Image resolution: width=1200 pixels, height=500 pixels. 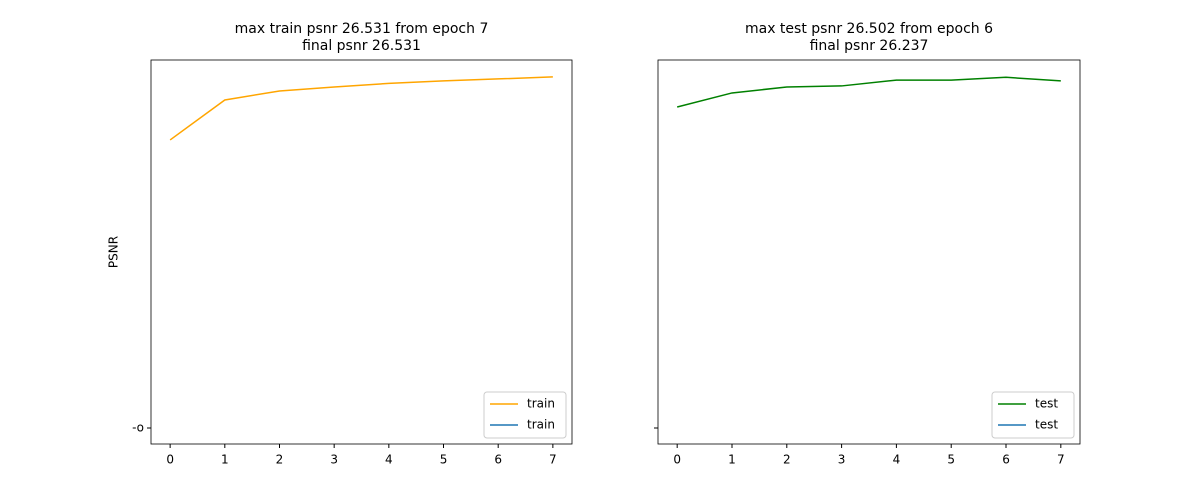 I want to click on chart-title: final psnr 26.531, so click(x=361, y=46).